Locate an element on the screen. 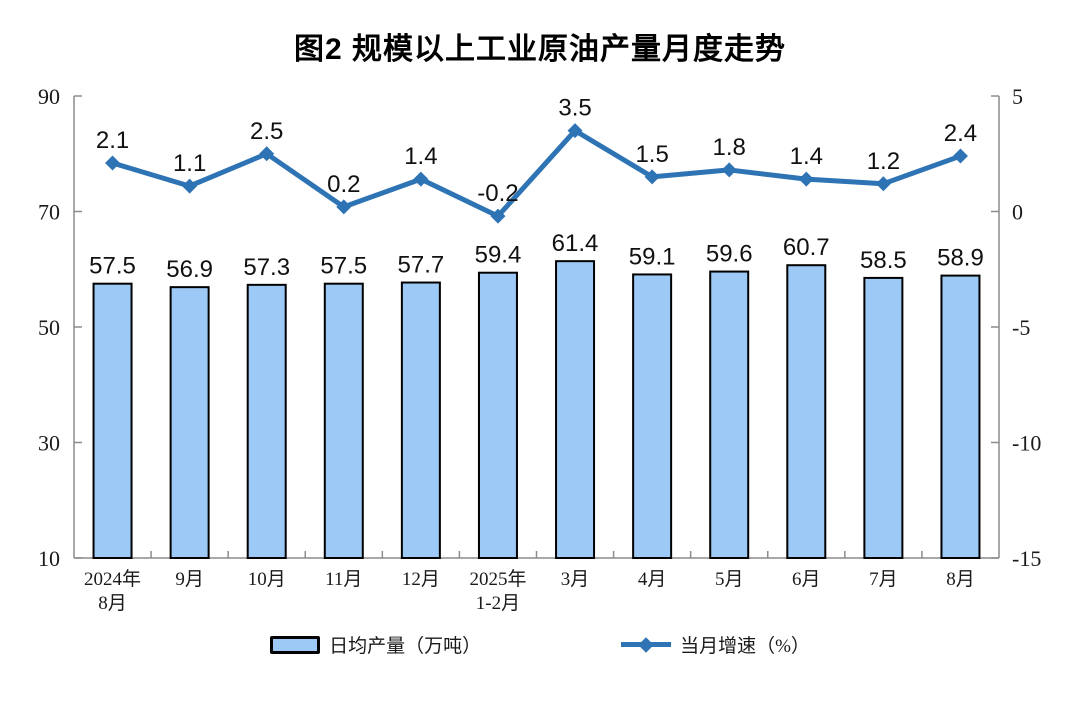 Image resolution: width=1080 pixels, height=705 pixels. line-value-label: 2.5 is located at coordinates (266, 131).